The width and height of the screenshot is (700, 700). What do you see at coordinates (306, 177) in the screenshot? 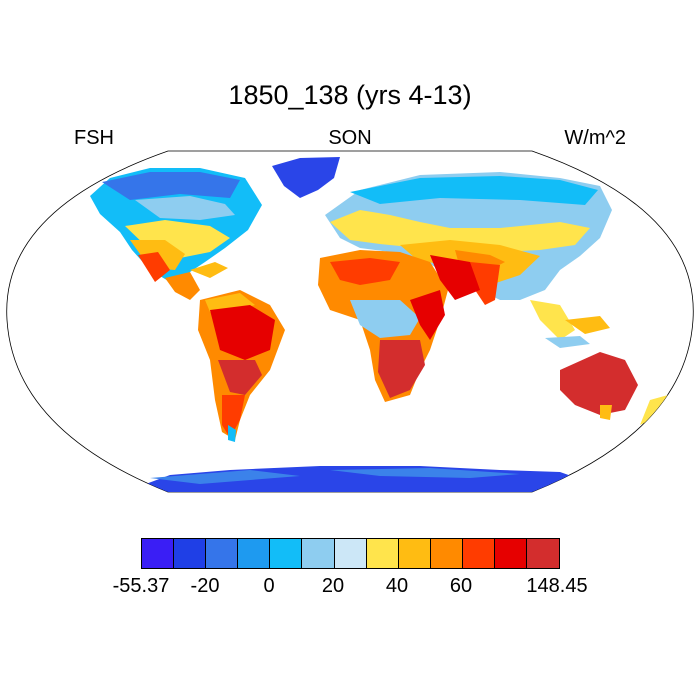
I see `greenland` at bounding box center [306, 177].